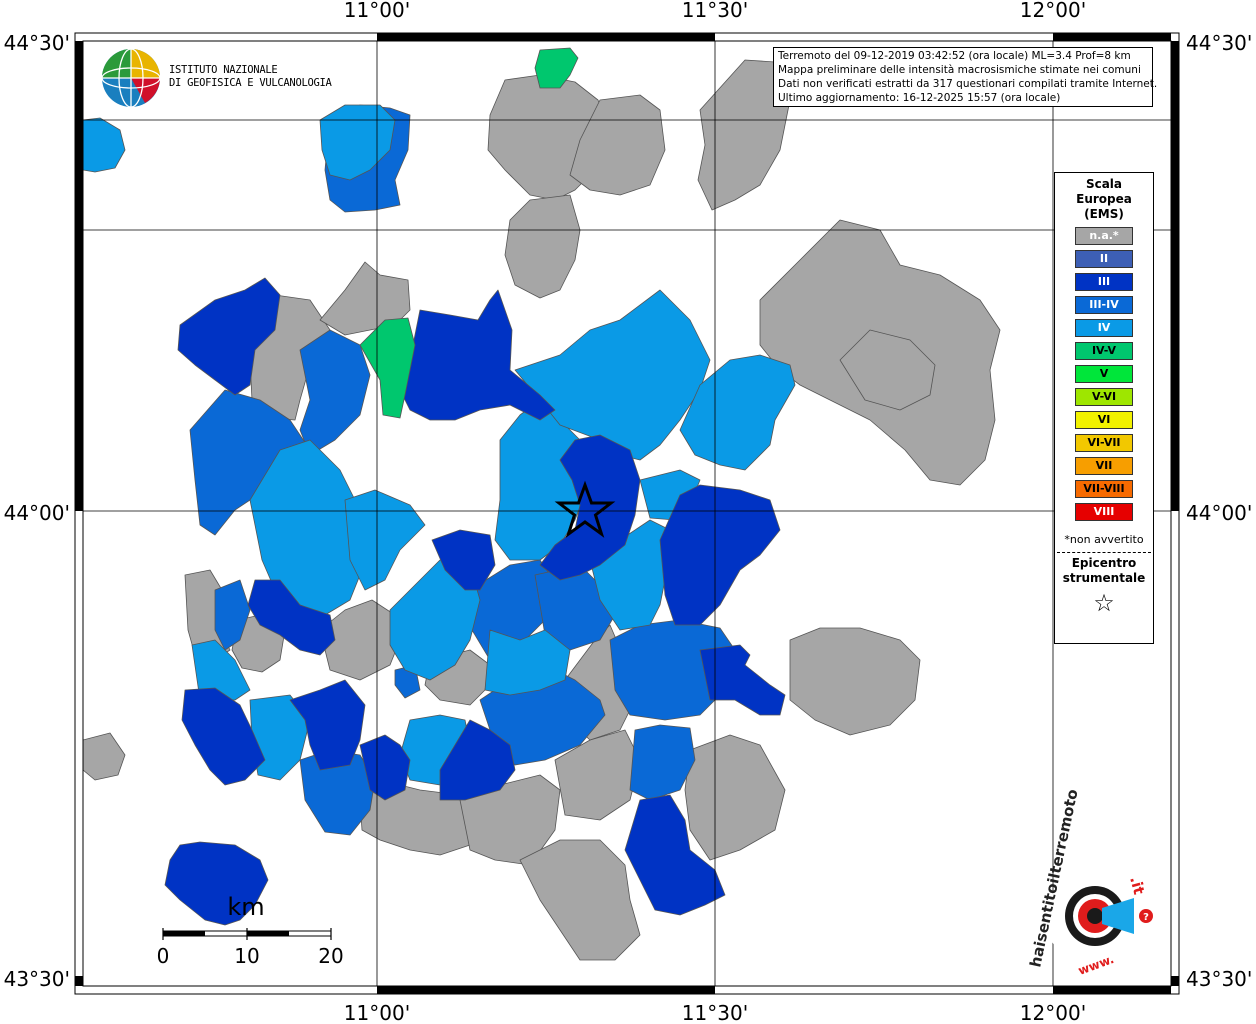 Image resolution: width=1256 pixels, height=1024 pixels. I want to click on legend-star-icon: ☆, so click(1104, 603).